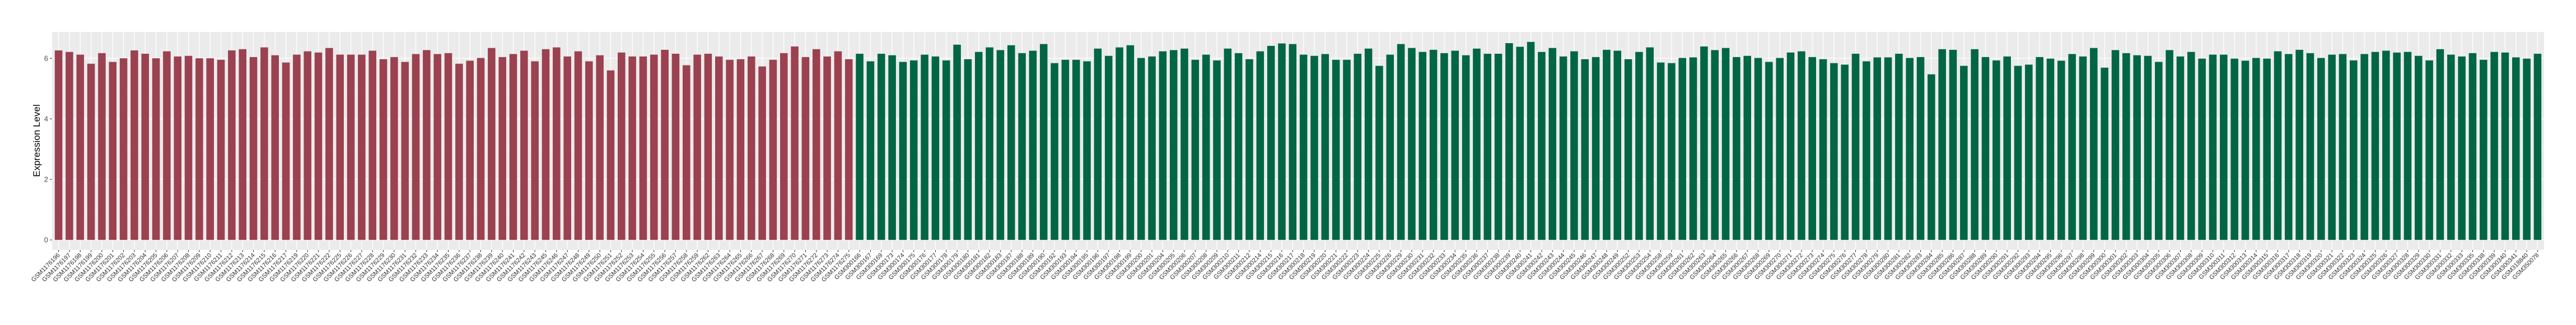 This screenshot has width=2576, height=325. I want to click on bar-GSM300290, so click(1996, 150).